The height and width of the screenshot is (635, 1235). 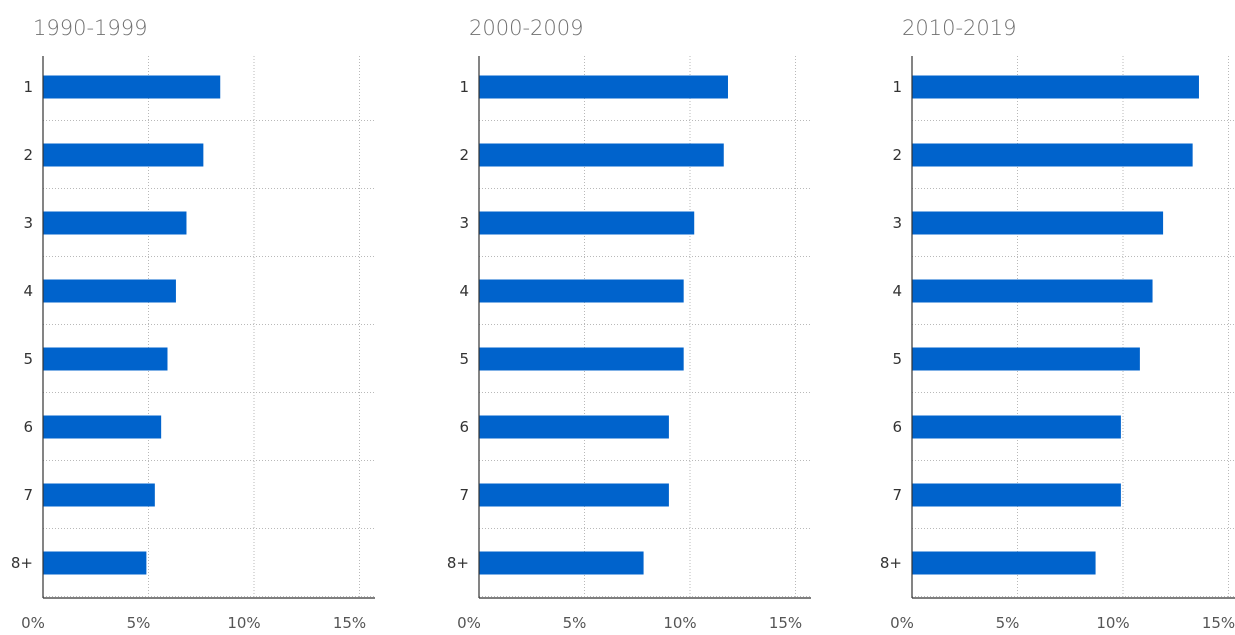 What do you see at coordinates (959, 28) in the screenshot?
I see `chart-title: 2010-2019` at bounding box center [959, 28].